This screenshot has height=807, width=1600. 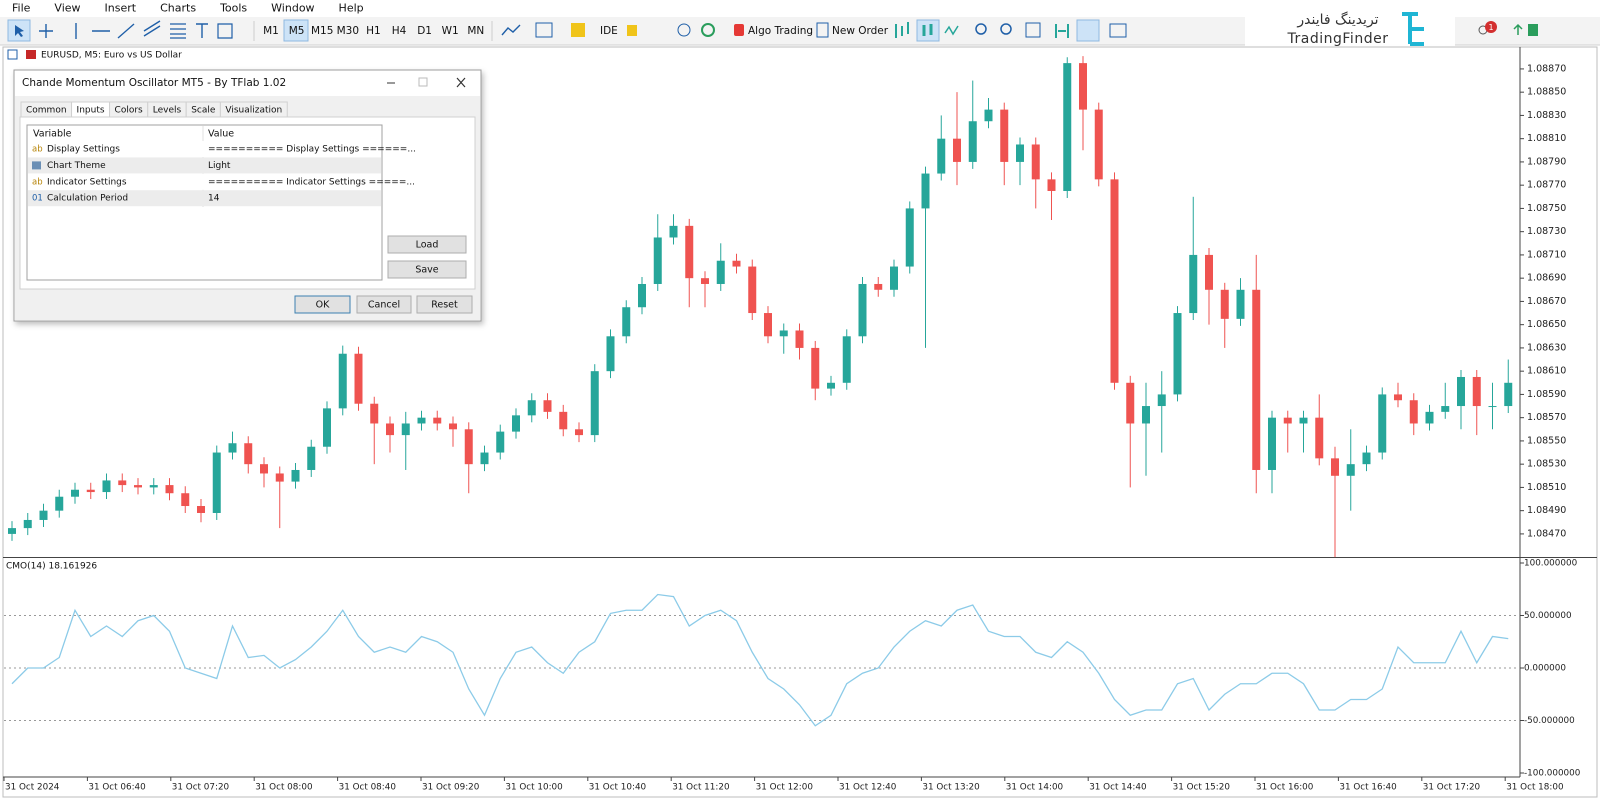 I want to click on row-variable: Indicator Settings, so click(x=87, y=182).